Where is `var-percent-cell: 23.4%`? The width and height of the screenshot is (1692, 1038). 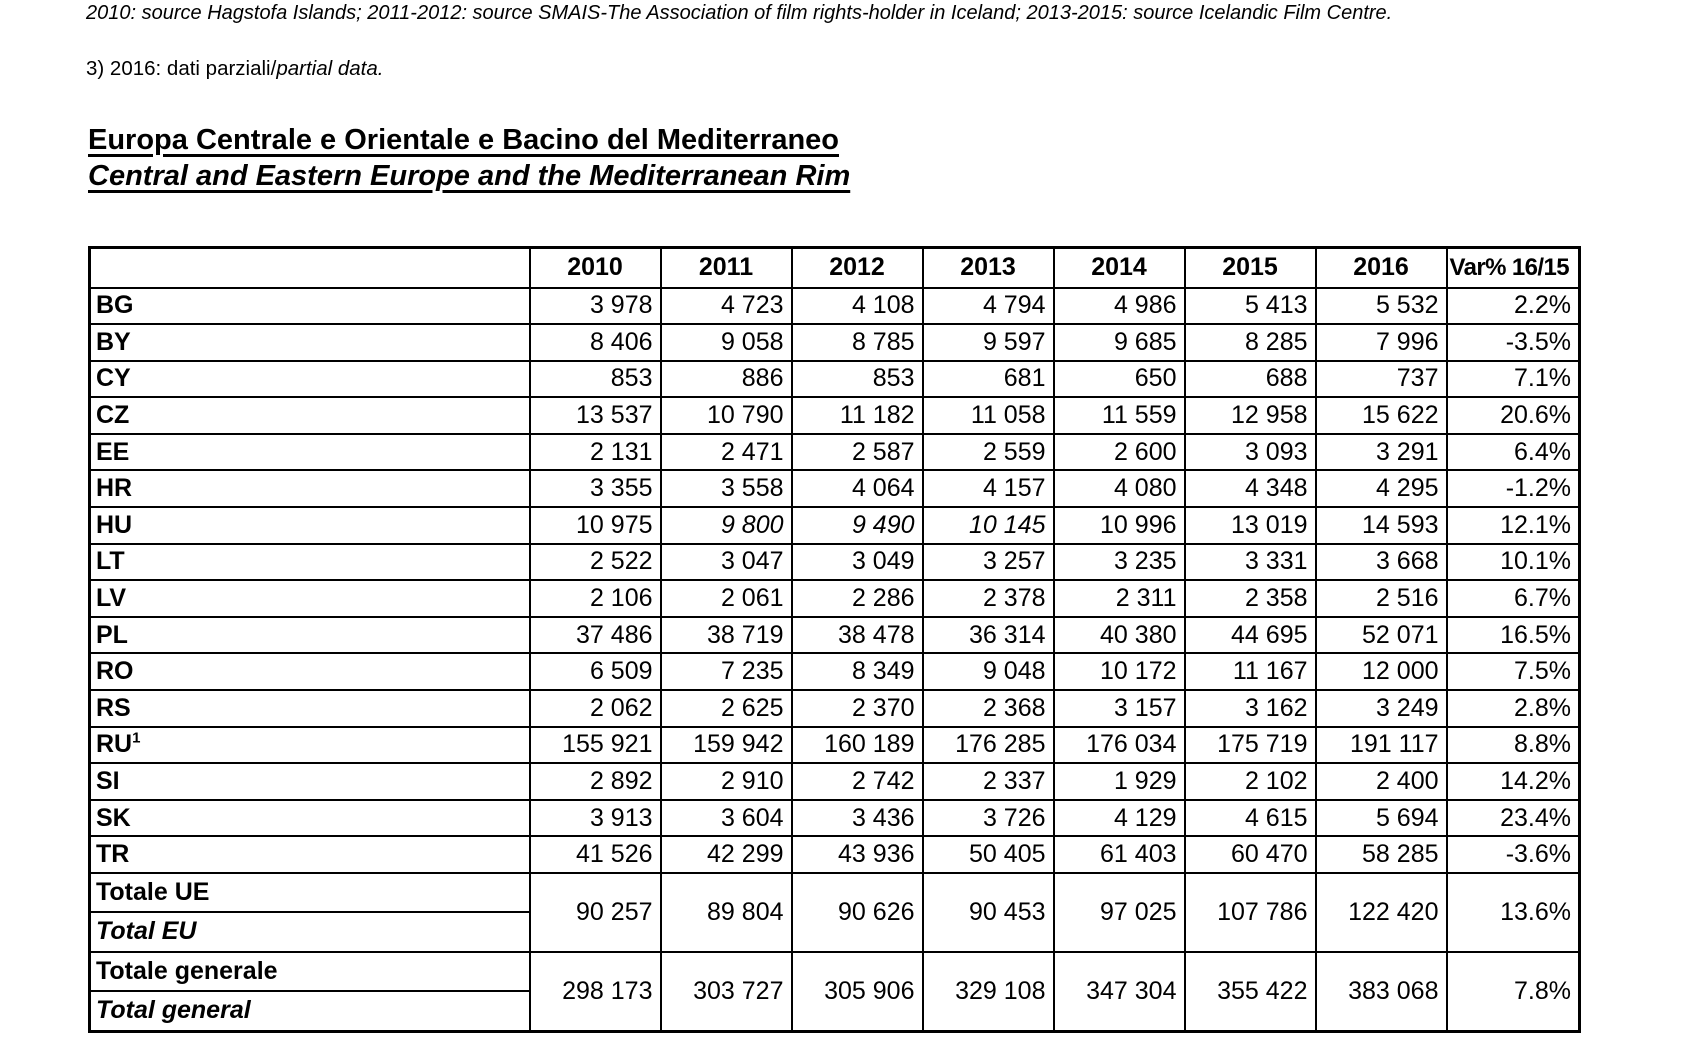 var-percent-cell: 23.4% is located at coordinates (1513, 818).